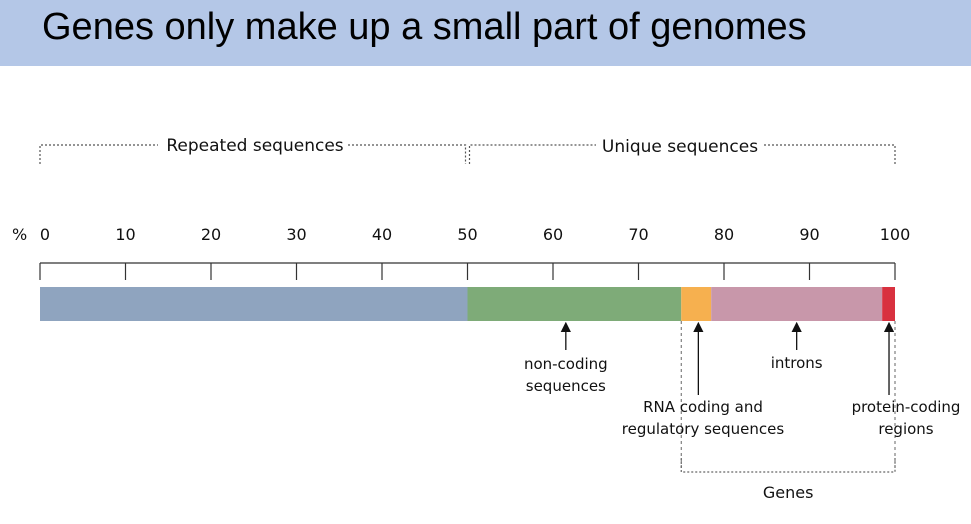  I want to click on percent-unit-label: %, so click(19, 234).